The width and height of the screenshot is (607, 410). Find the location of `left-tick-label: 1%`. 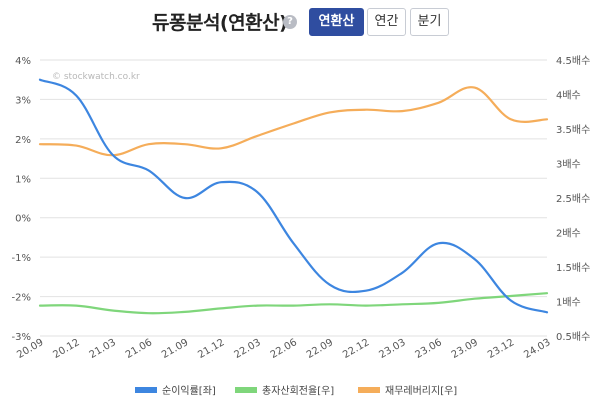

left-tick-label: 1% is located at coordinates (23, 179).